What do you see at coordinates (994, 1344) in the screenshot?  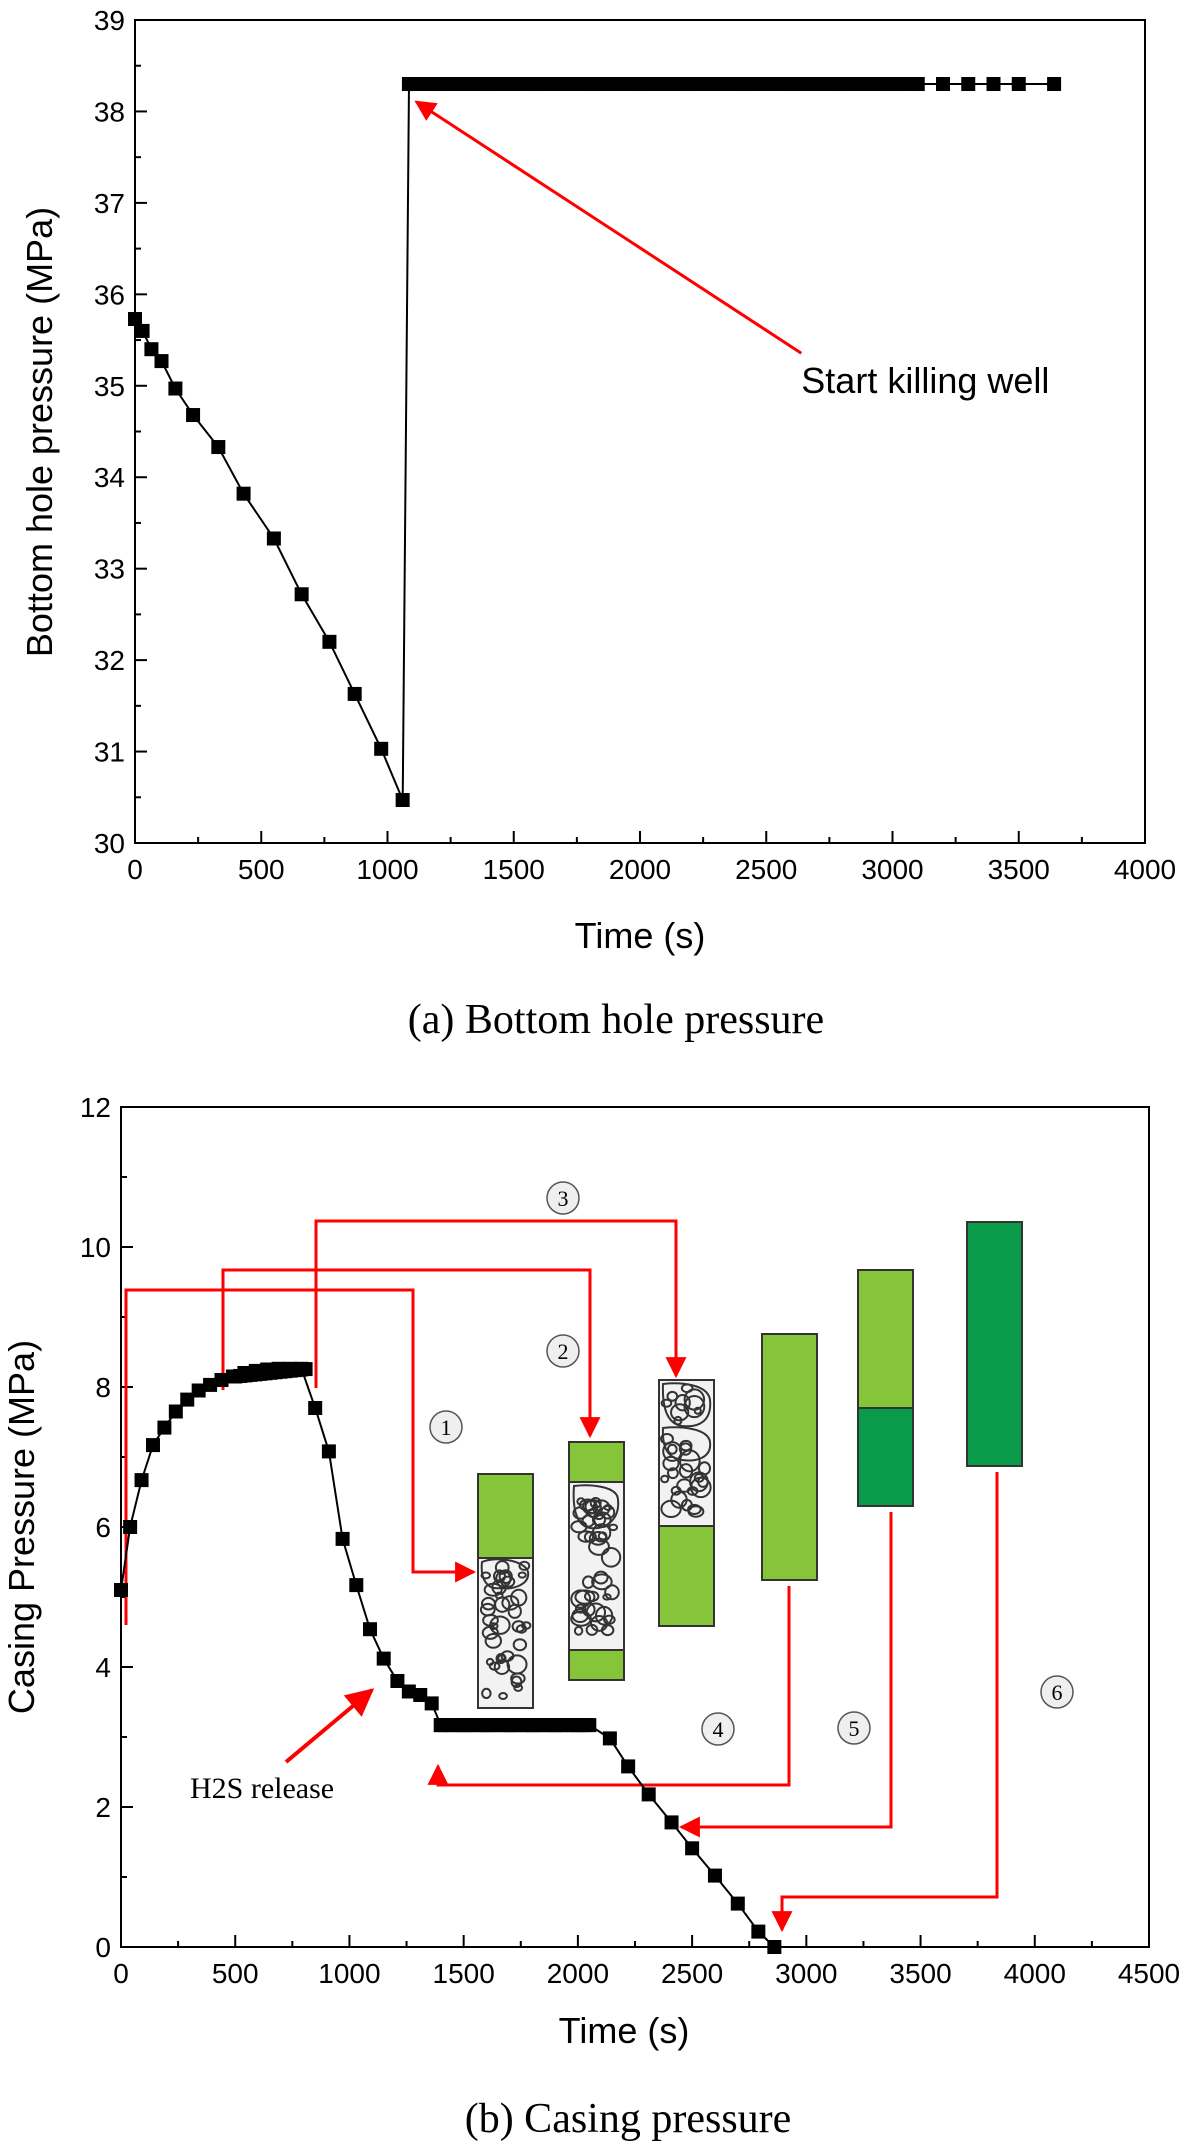 I see `stage-6-column` at bounding box center [994, 1344].